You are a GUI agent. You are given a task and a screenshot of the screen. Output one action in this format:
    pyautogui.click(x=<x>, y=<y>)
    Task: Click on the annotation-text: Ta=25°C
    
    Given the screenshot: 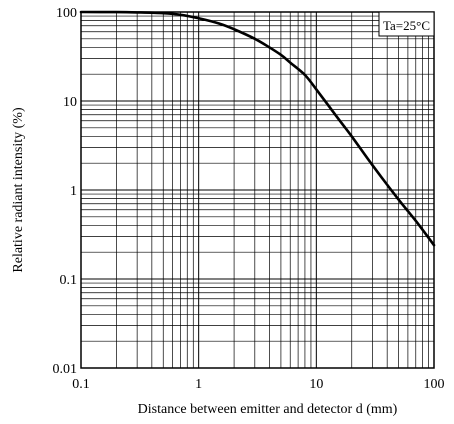 What is the action you would take?
    pyautogui.click(x=406, y=25)
    